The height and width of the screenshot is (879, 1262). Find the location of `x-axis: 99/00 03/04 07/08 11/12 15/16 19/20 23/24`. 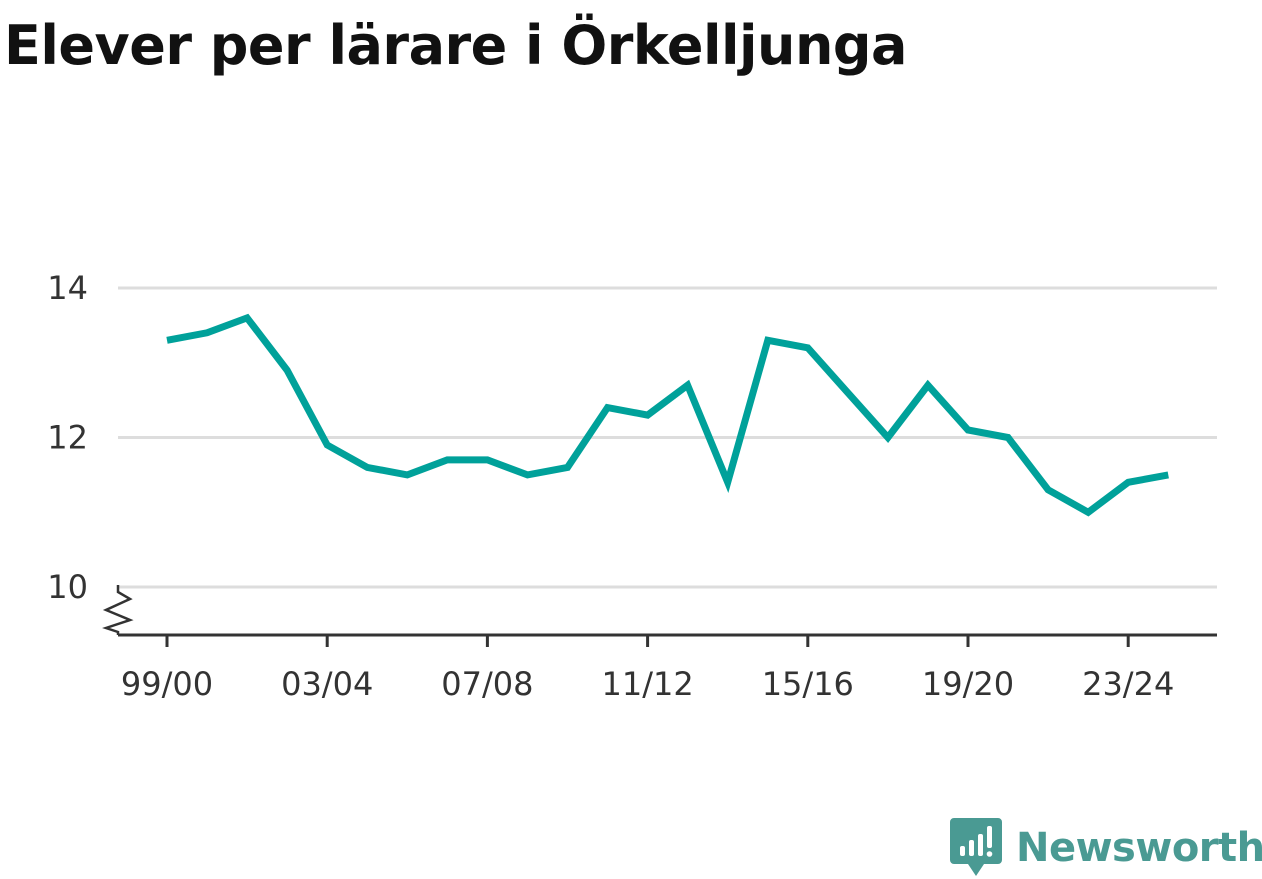

x-axis: 99/00 03/04 07/08 11/12 15/16 19/20 23/24 is located at coordinates (667, 668).